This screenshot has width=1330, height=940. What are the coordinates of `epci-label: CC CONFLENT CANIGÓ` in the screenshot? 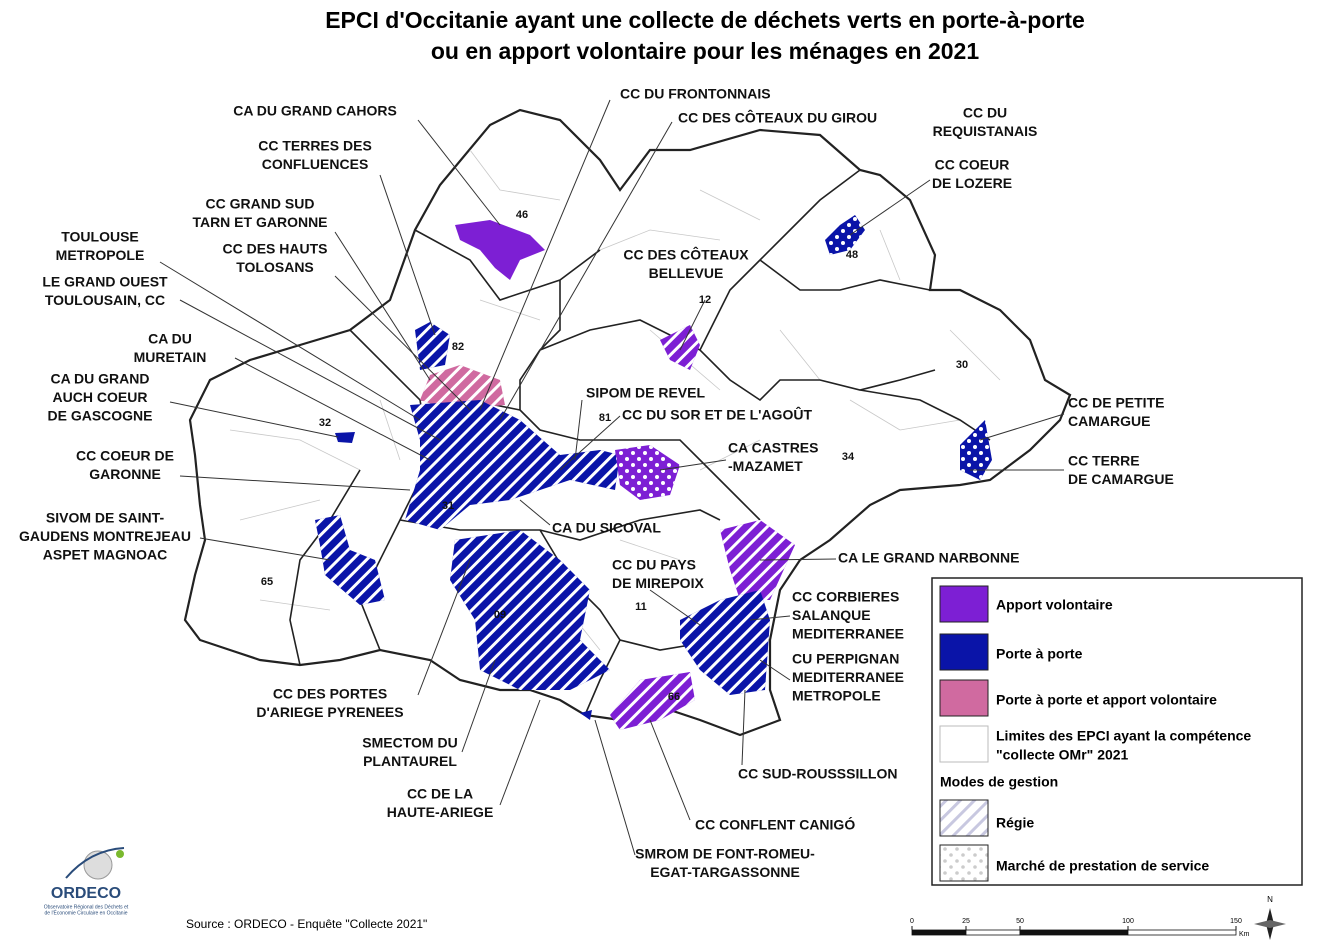 It's located at (775, 824).